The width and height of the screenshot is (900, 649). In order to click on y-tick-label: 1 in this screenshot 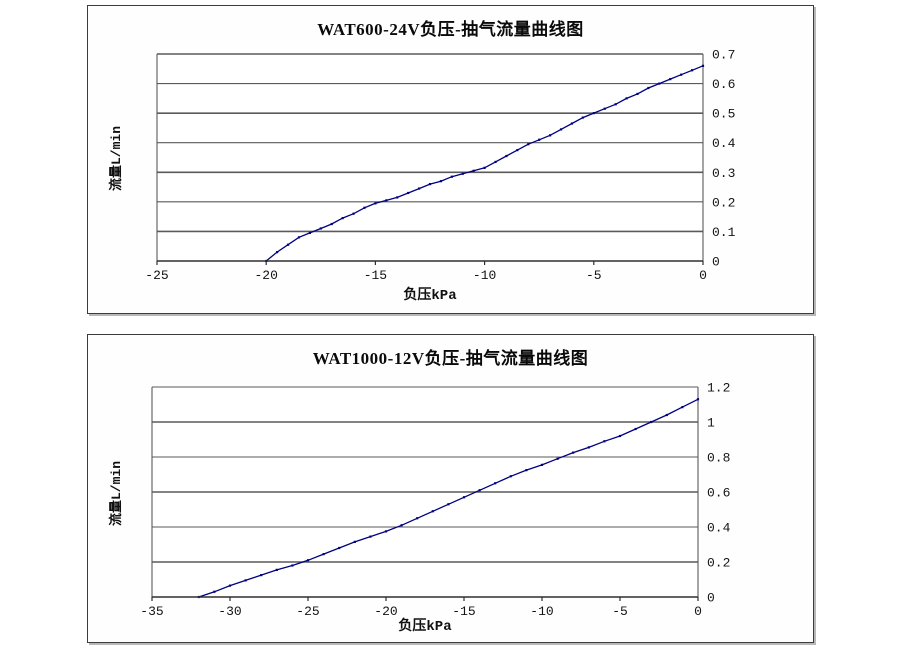, I will do `click(711, 423)`.